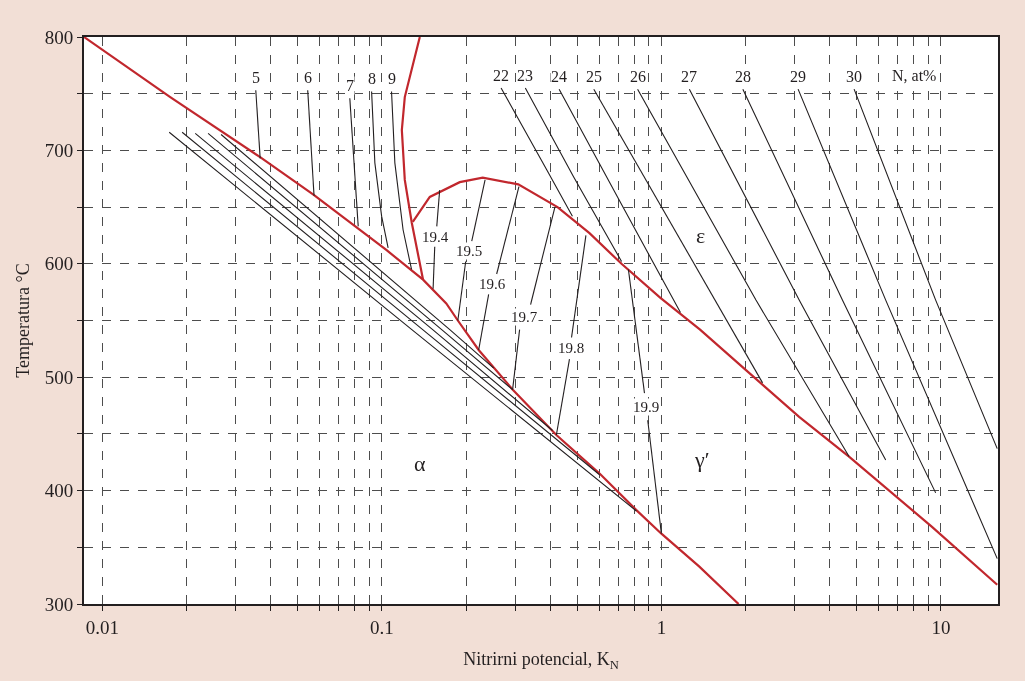 This screenshot has height=681, width=1025. I want to click on y-tick-label: 400, so click(59, 491).